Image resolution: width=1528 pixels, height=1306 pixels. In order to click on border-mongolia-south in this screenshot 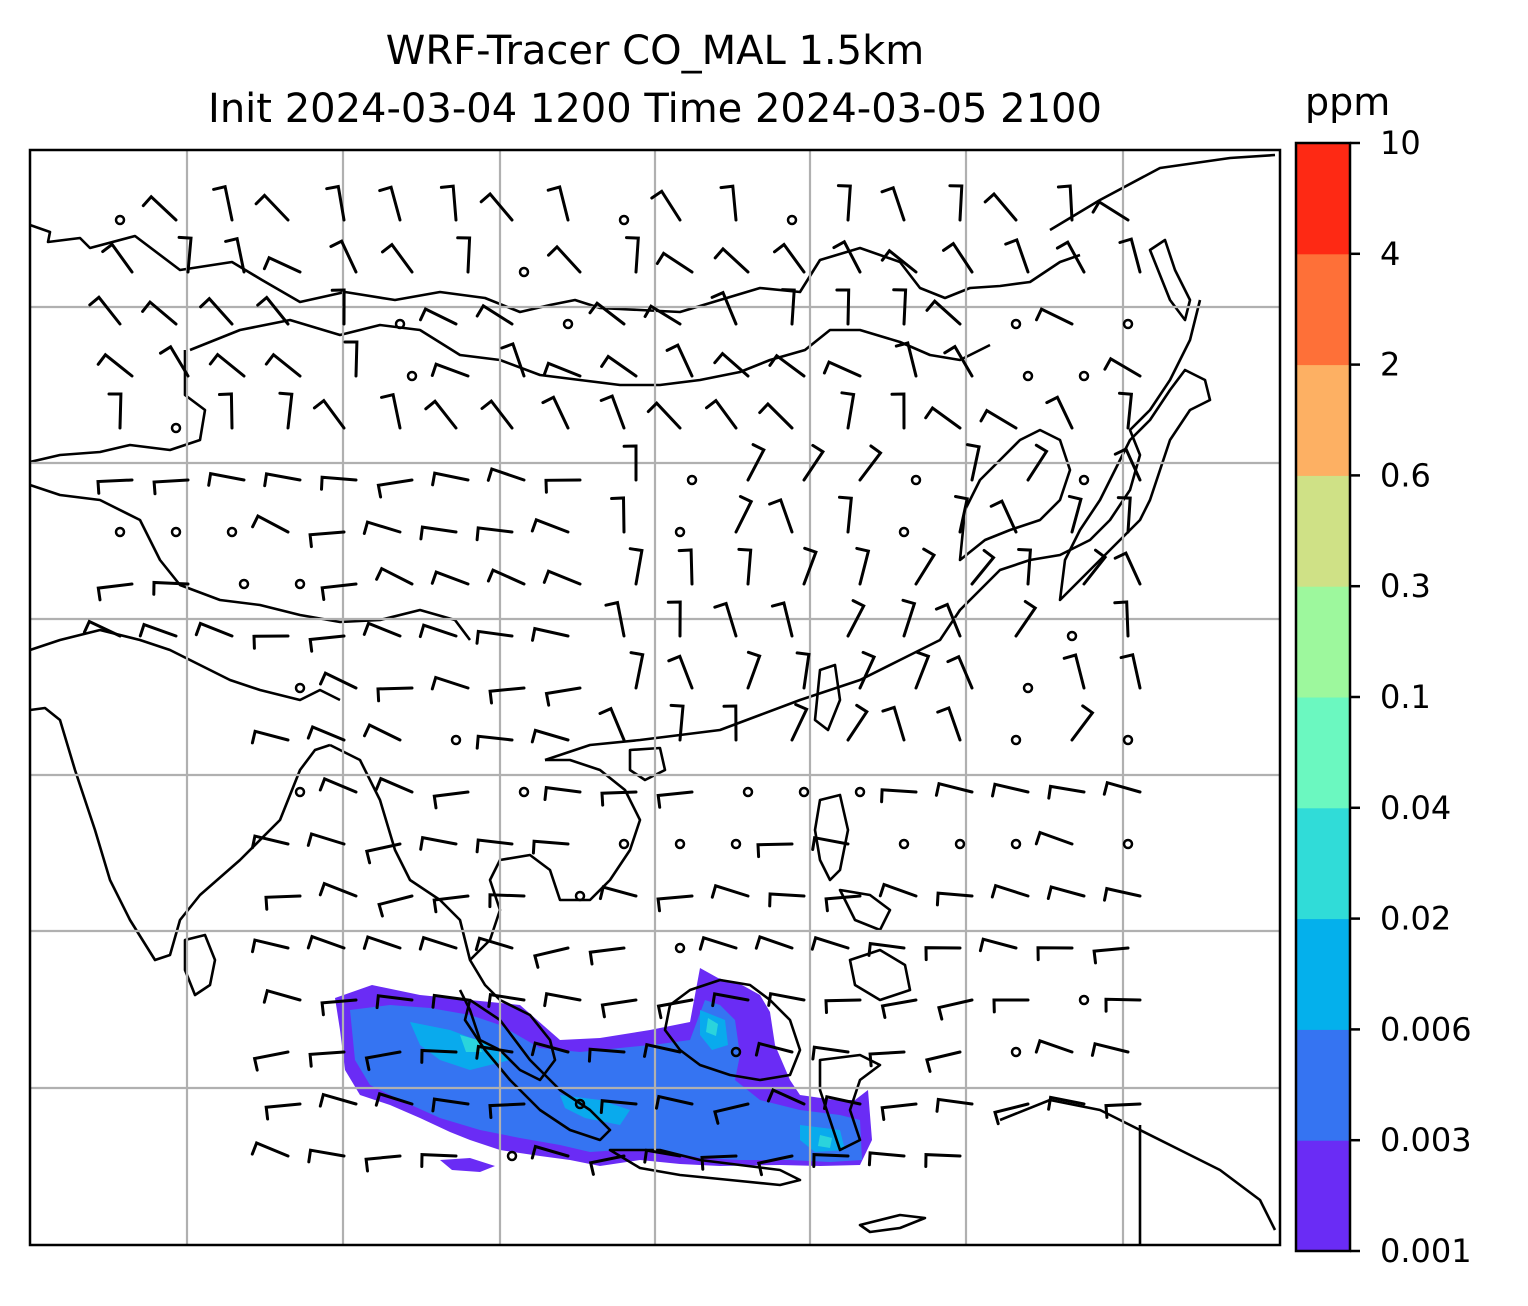, I will do `click(590, 352)`.